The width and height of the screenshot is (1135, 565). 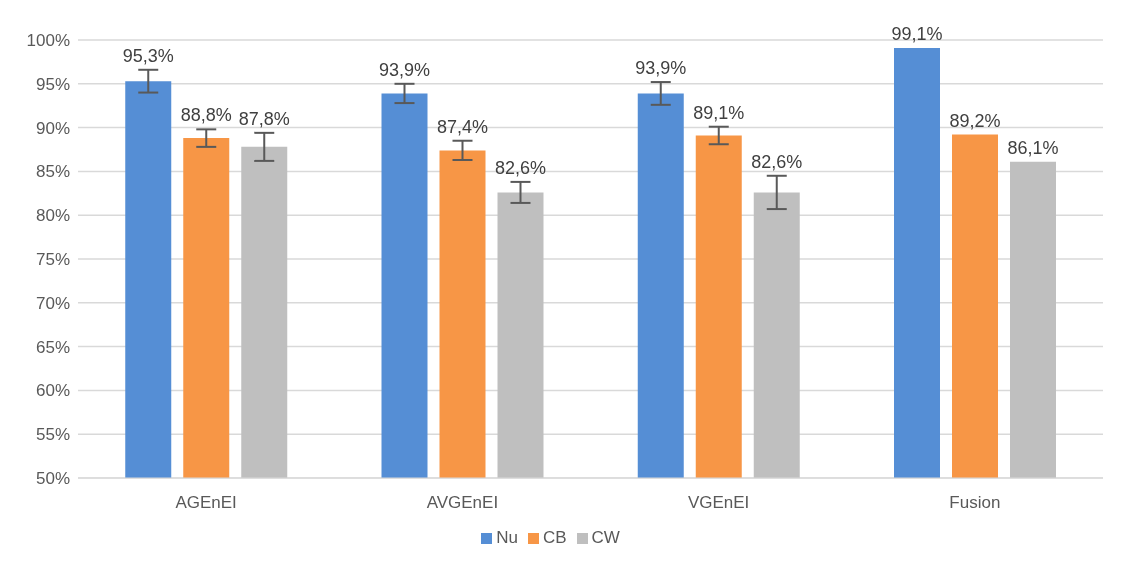 What do you see at coordinates (462, 126) in the screenshot?
I see `data-label: 87,4%` at bounding box center [462, 126].